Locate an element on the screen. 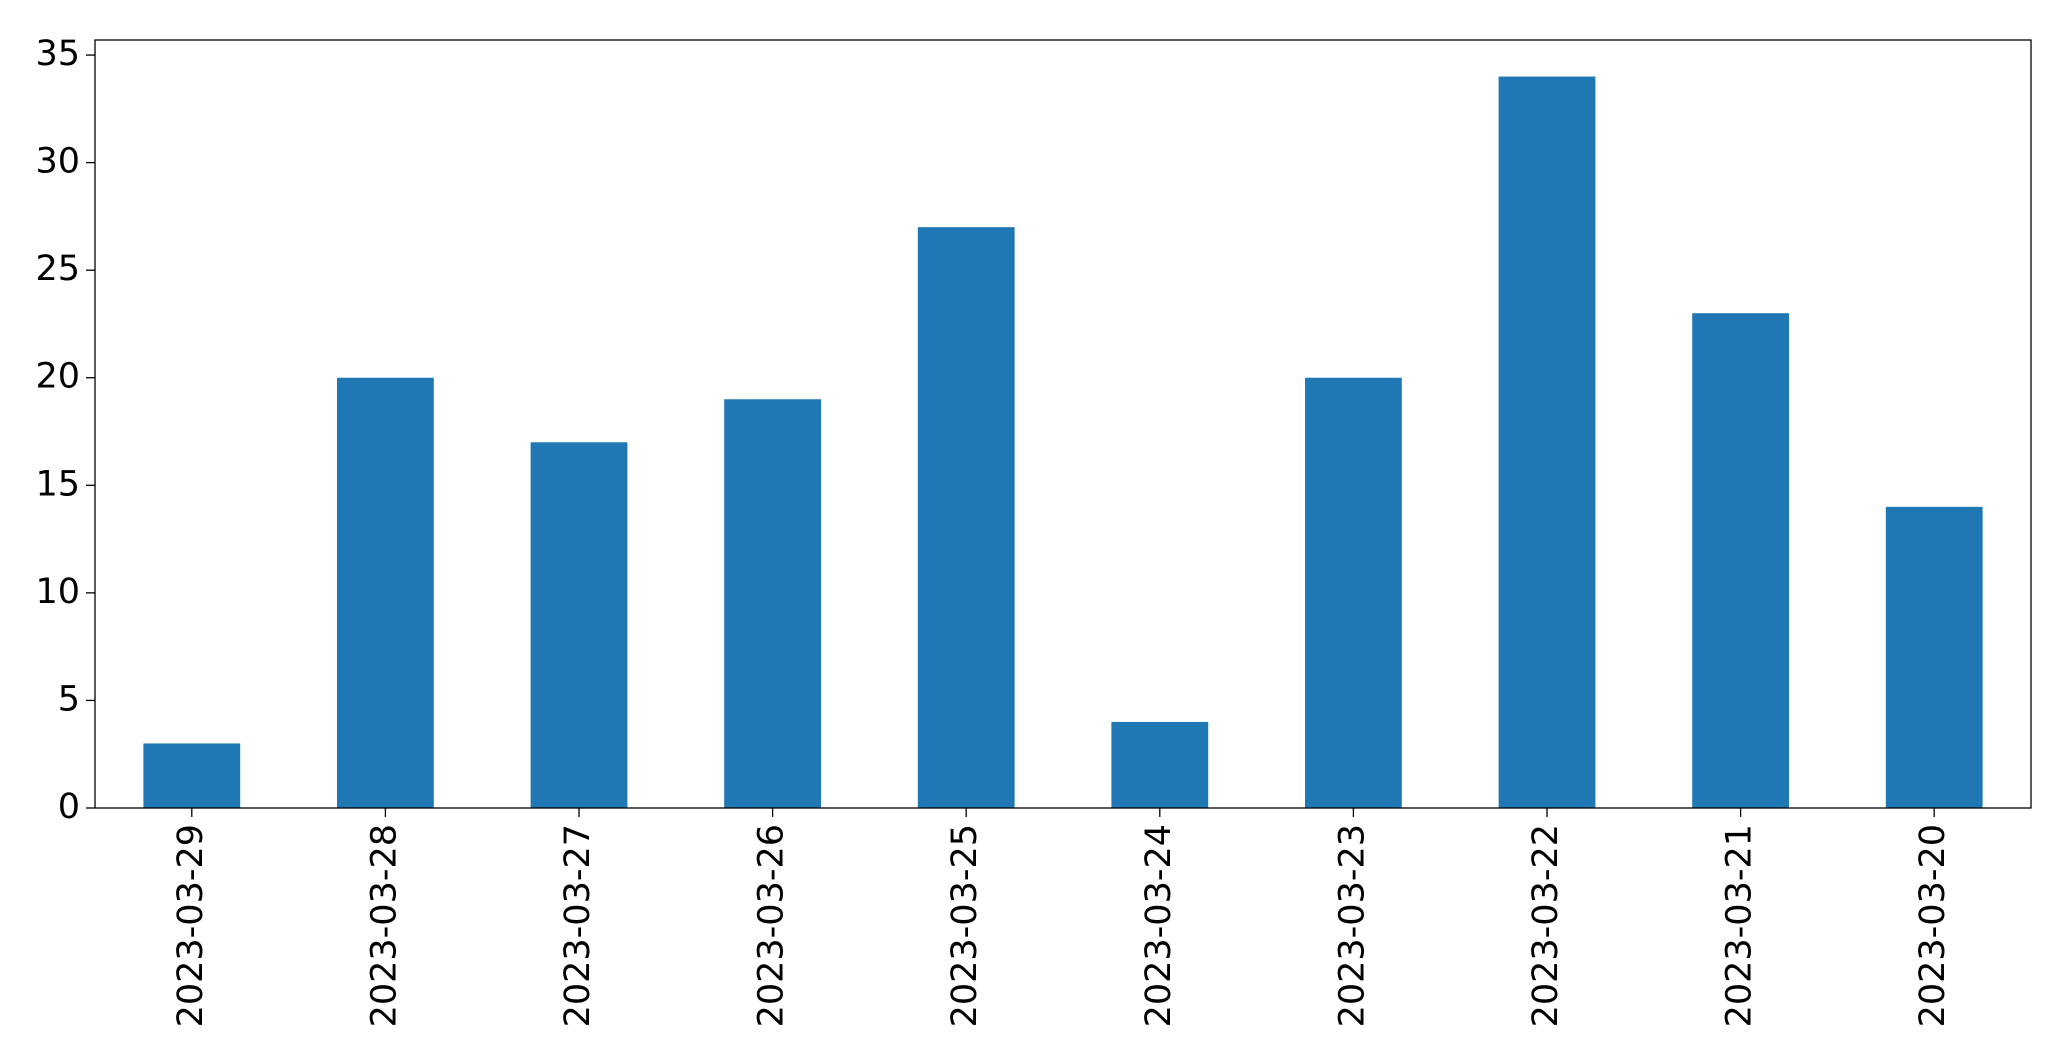 The image size is (2071, 1061). y-tick-label: 5 is located at coordinates (69, 699).